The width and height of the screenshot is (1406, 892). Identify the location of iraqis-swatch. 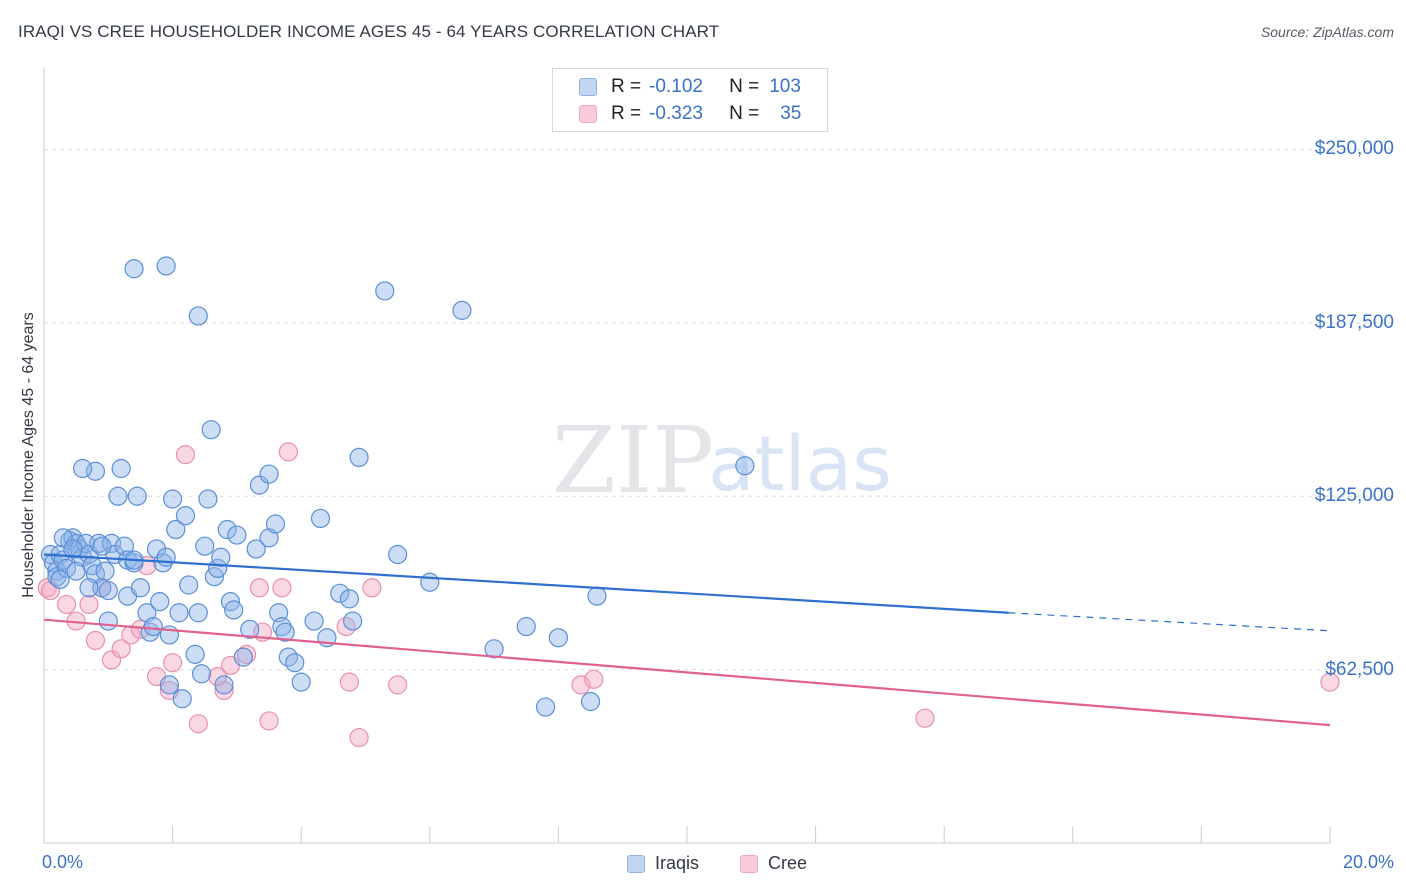
(588, 87).